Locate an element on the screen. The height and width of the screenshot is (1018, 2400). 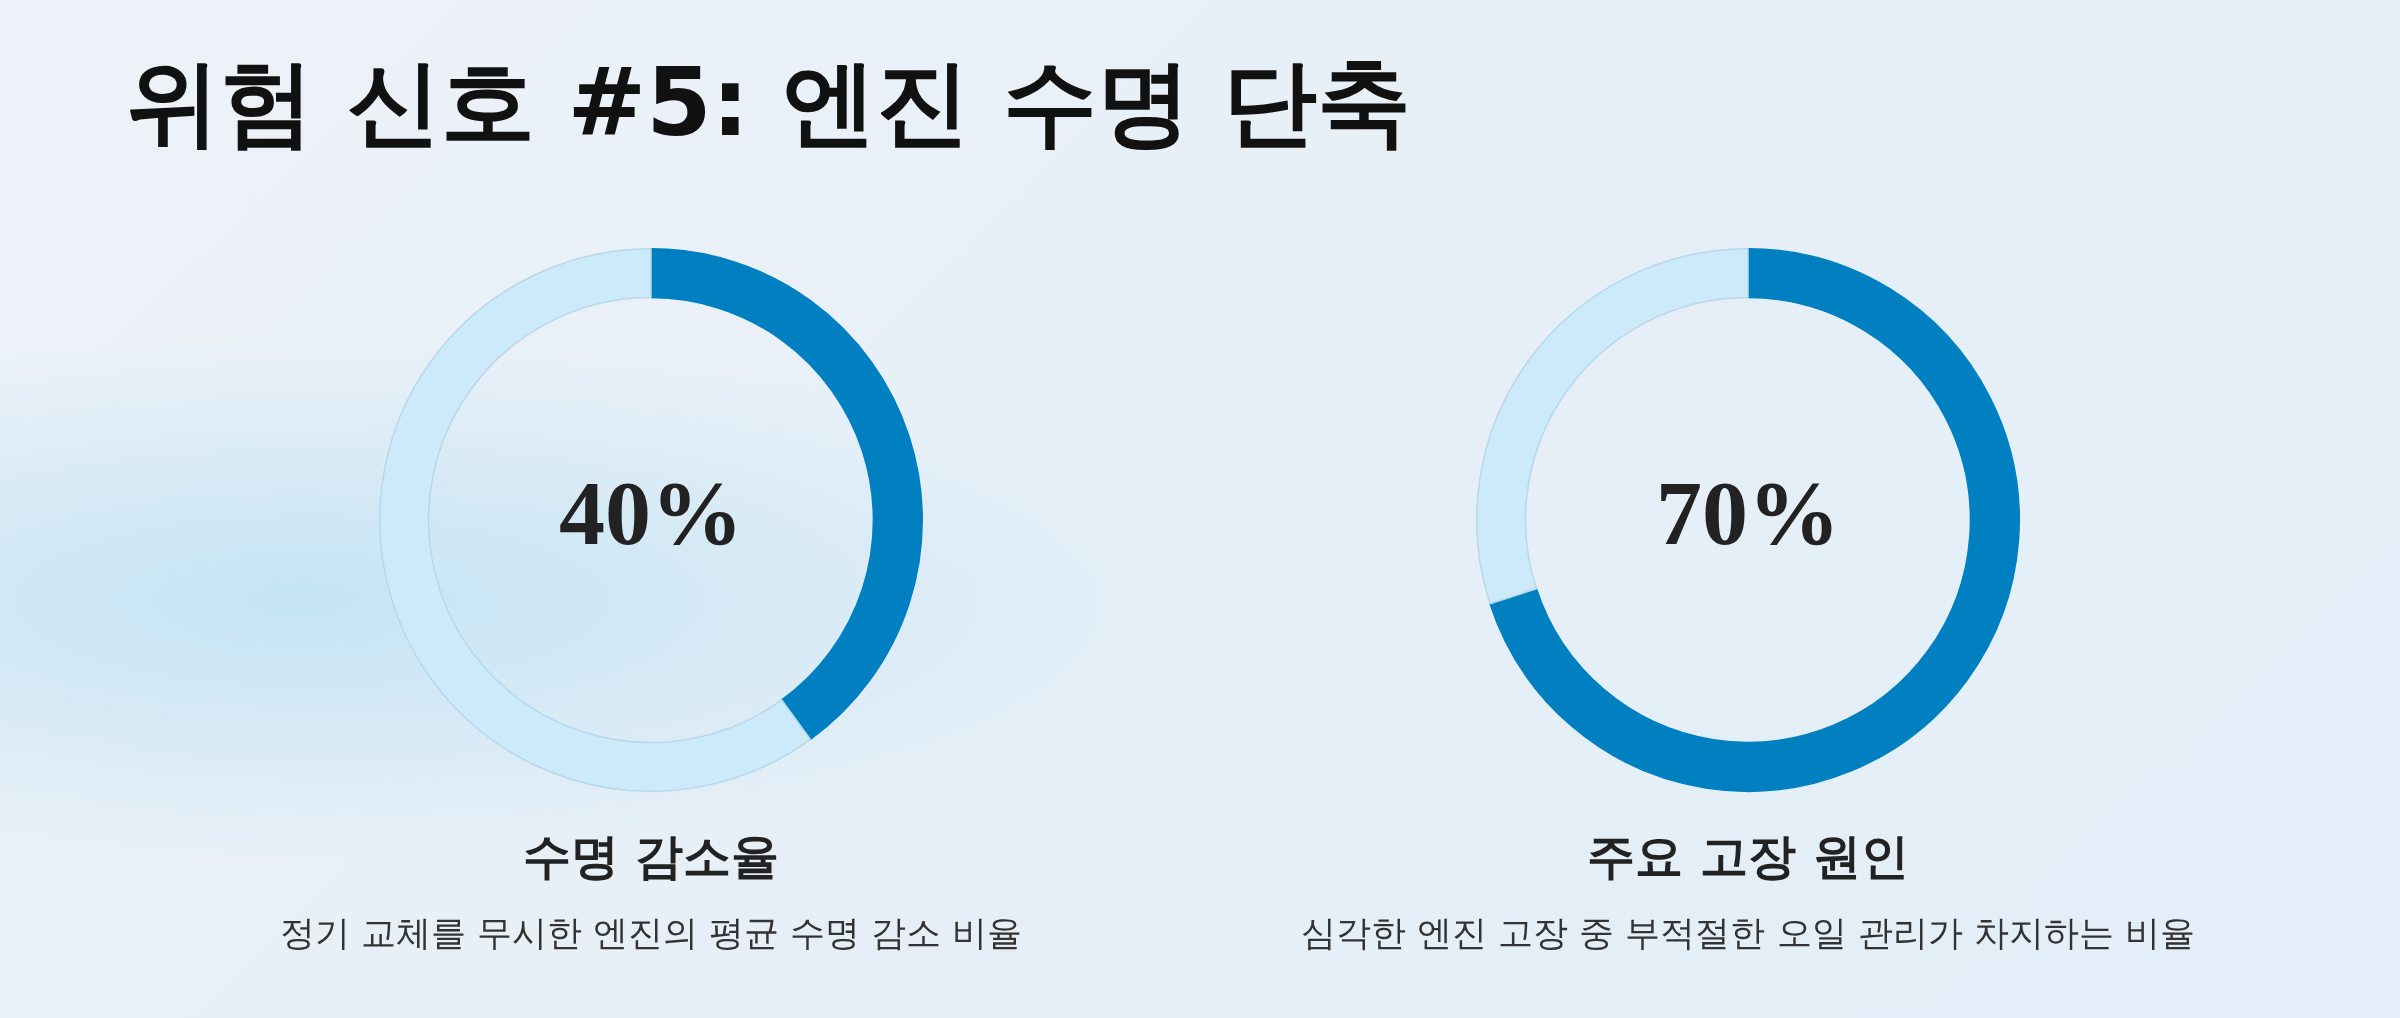
data-label: 70% is located at coordinates (1748, 512).